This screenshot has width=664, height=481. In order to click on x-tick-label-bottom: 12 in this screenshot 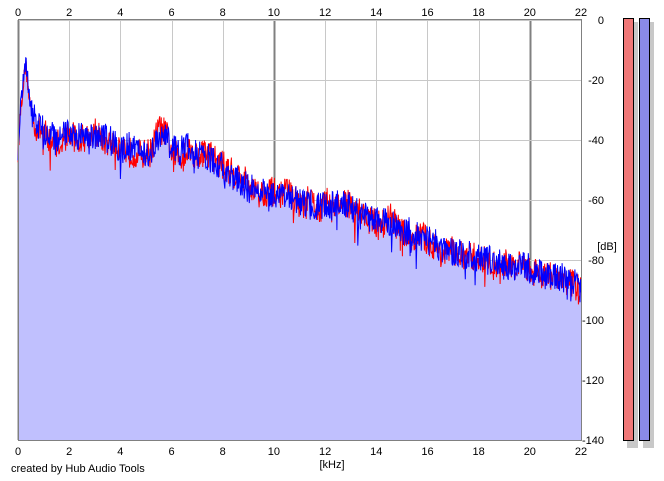, I will do `click(325, 452)`.